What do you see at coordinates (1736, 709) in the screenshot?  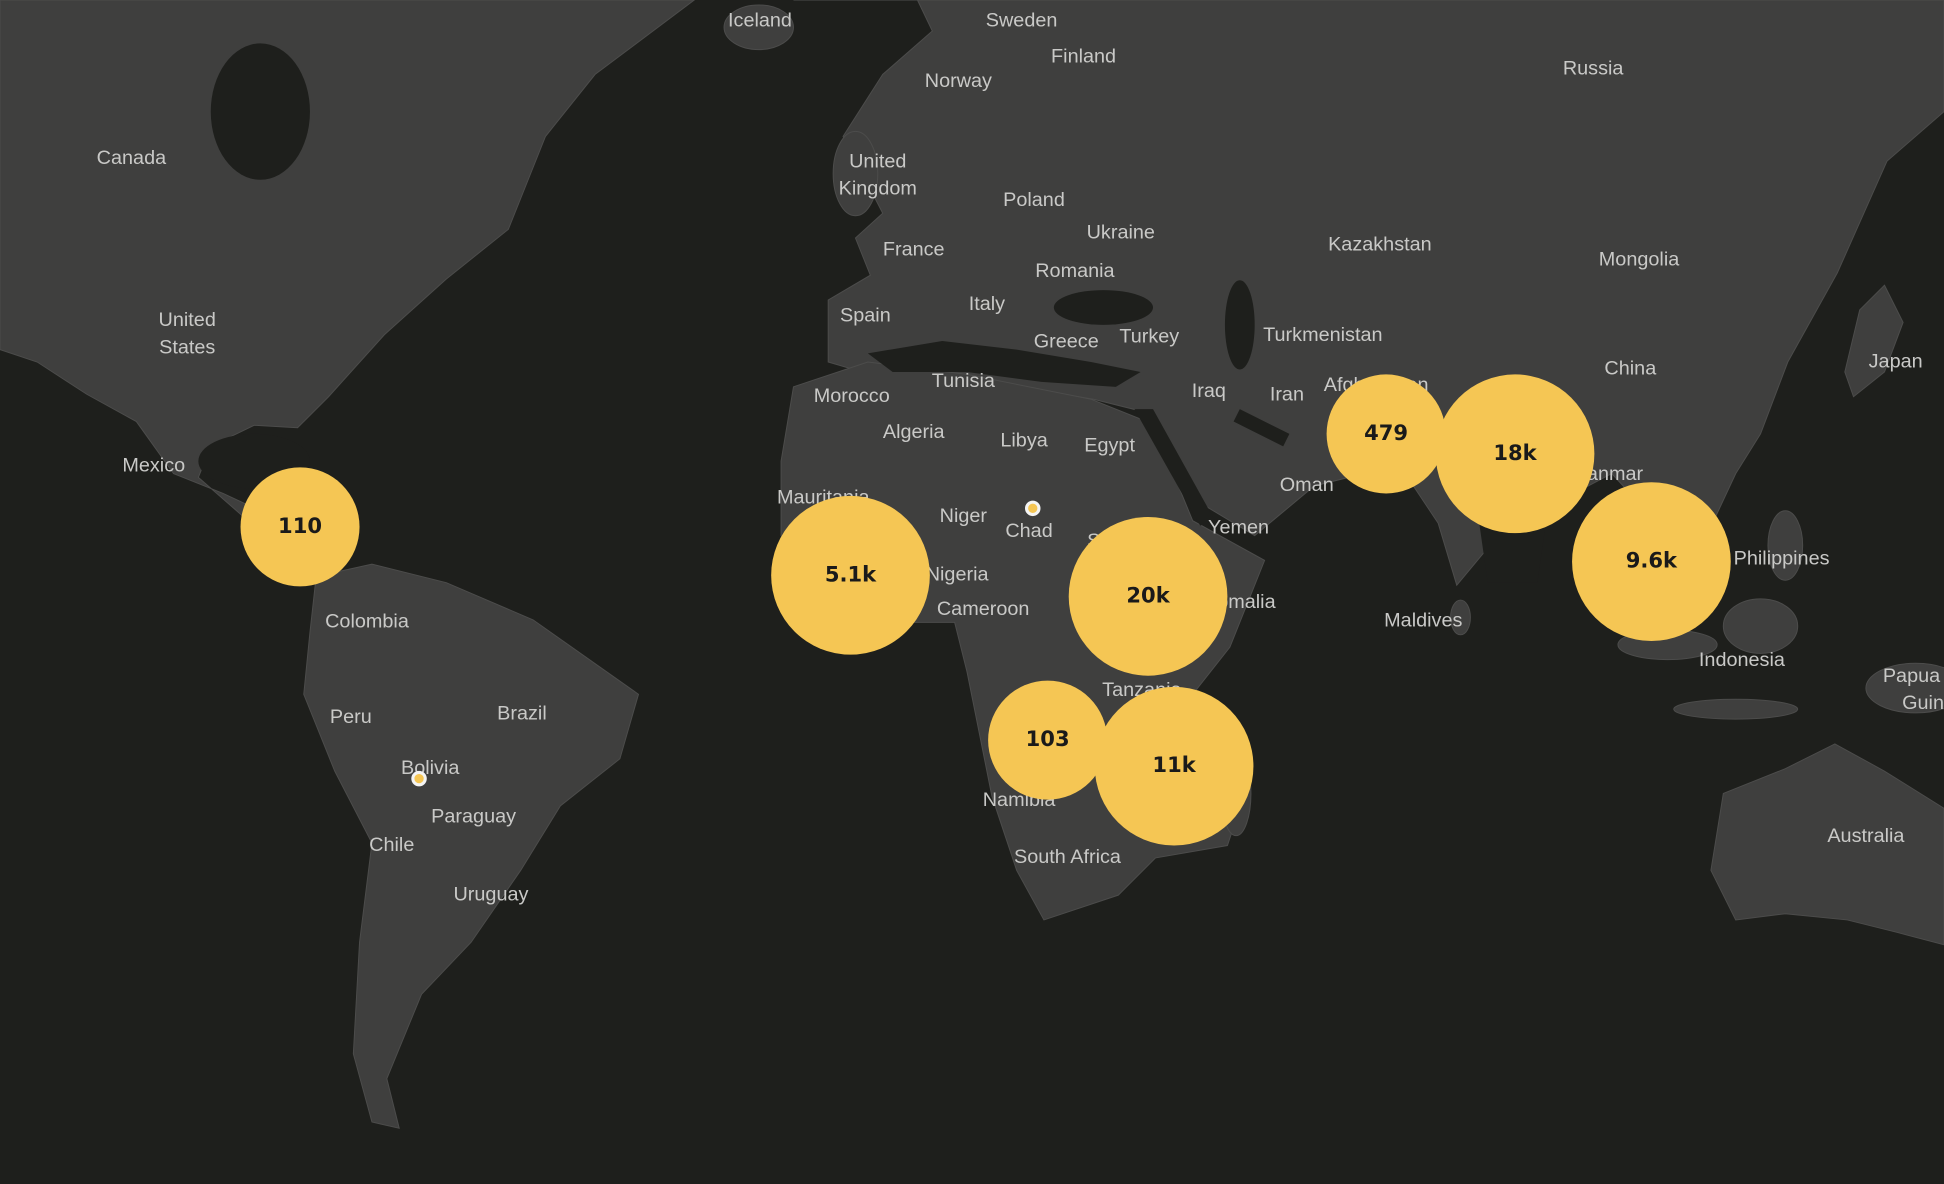 I see `java-shape` at bounding box center [1736, 709].